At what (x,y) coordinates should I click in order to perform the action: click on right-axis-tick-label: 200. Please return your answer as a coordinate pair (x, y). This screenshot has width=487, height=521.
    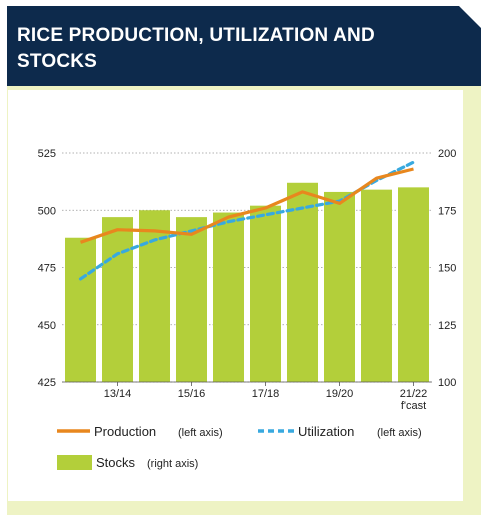
    Looking at the image, I should click on (447, 154).